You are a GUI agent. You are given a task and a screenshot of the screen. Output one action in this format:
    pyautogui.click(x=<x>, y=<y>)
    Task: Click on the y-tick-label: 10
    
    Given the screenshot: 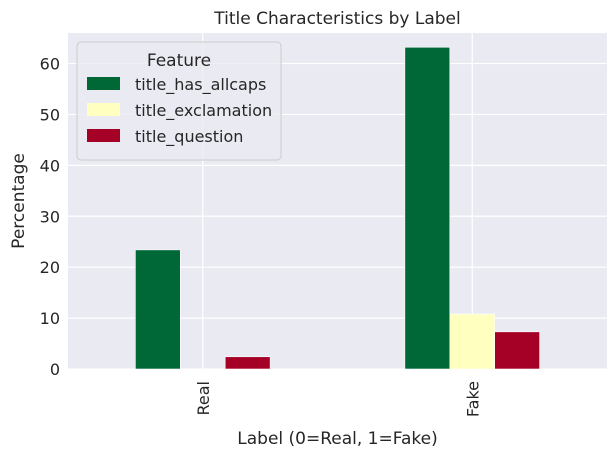 What is the action you would take?
    pyautogui.click(x=50, y=318)
    